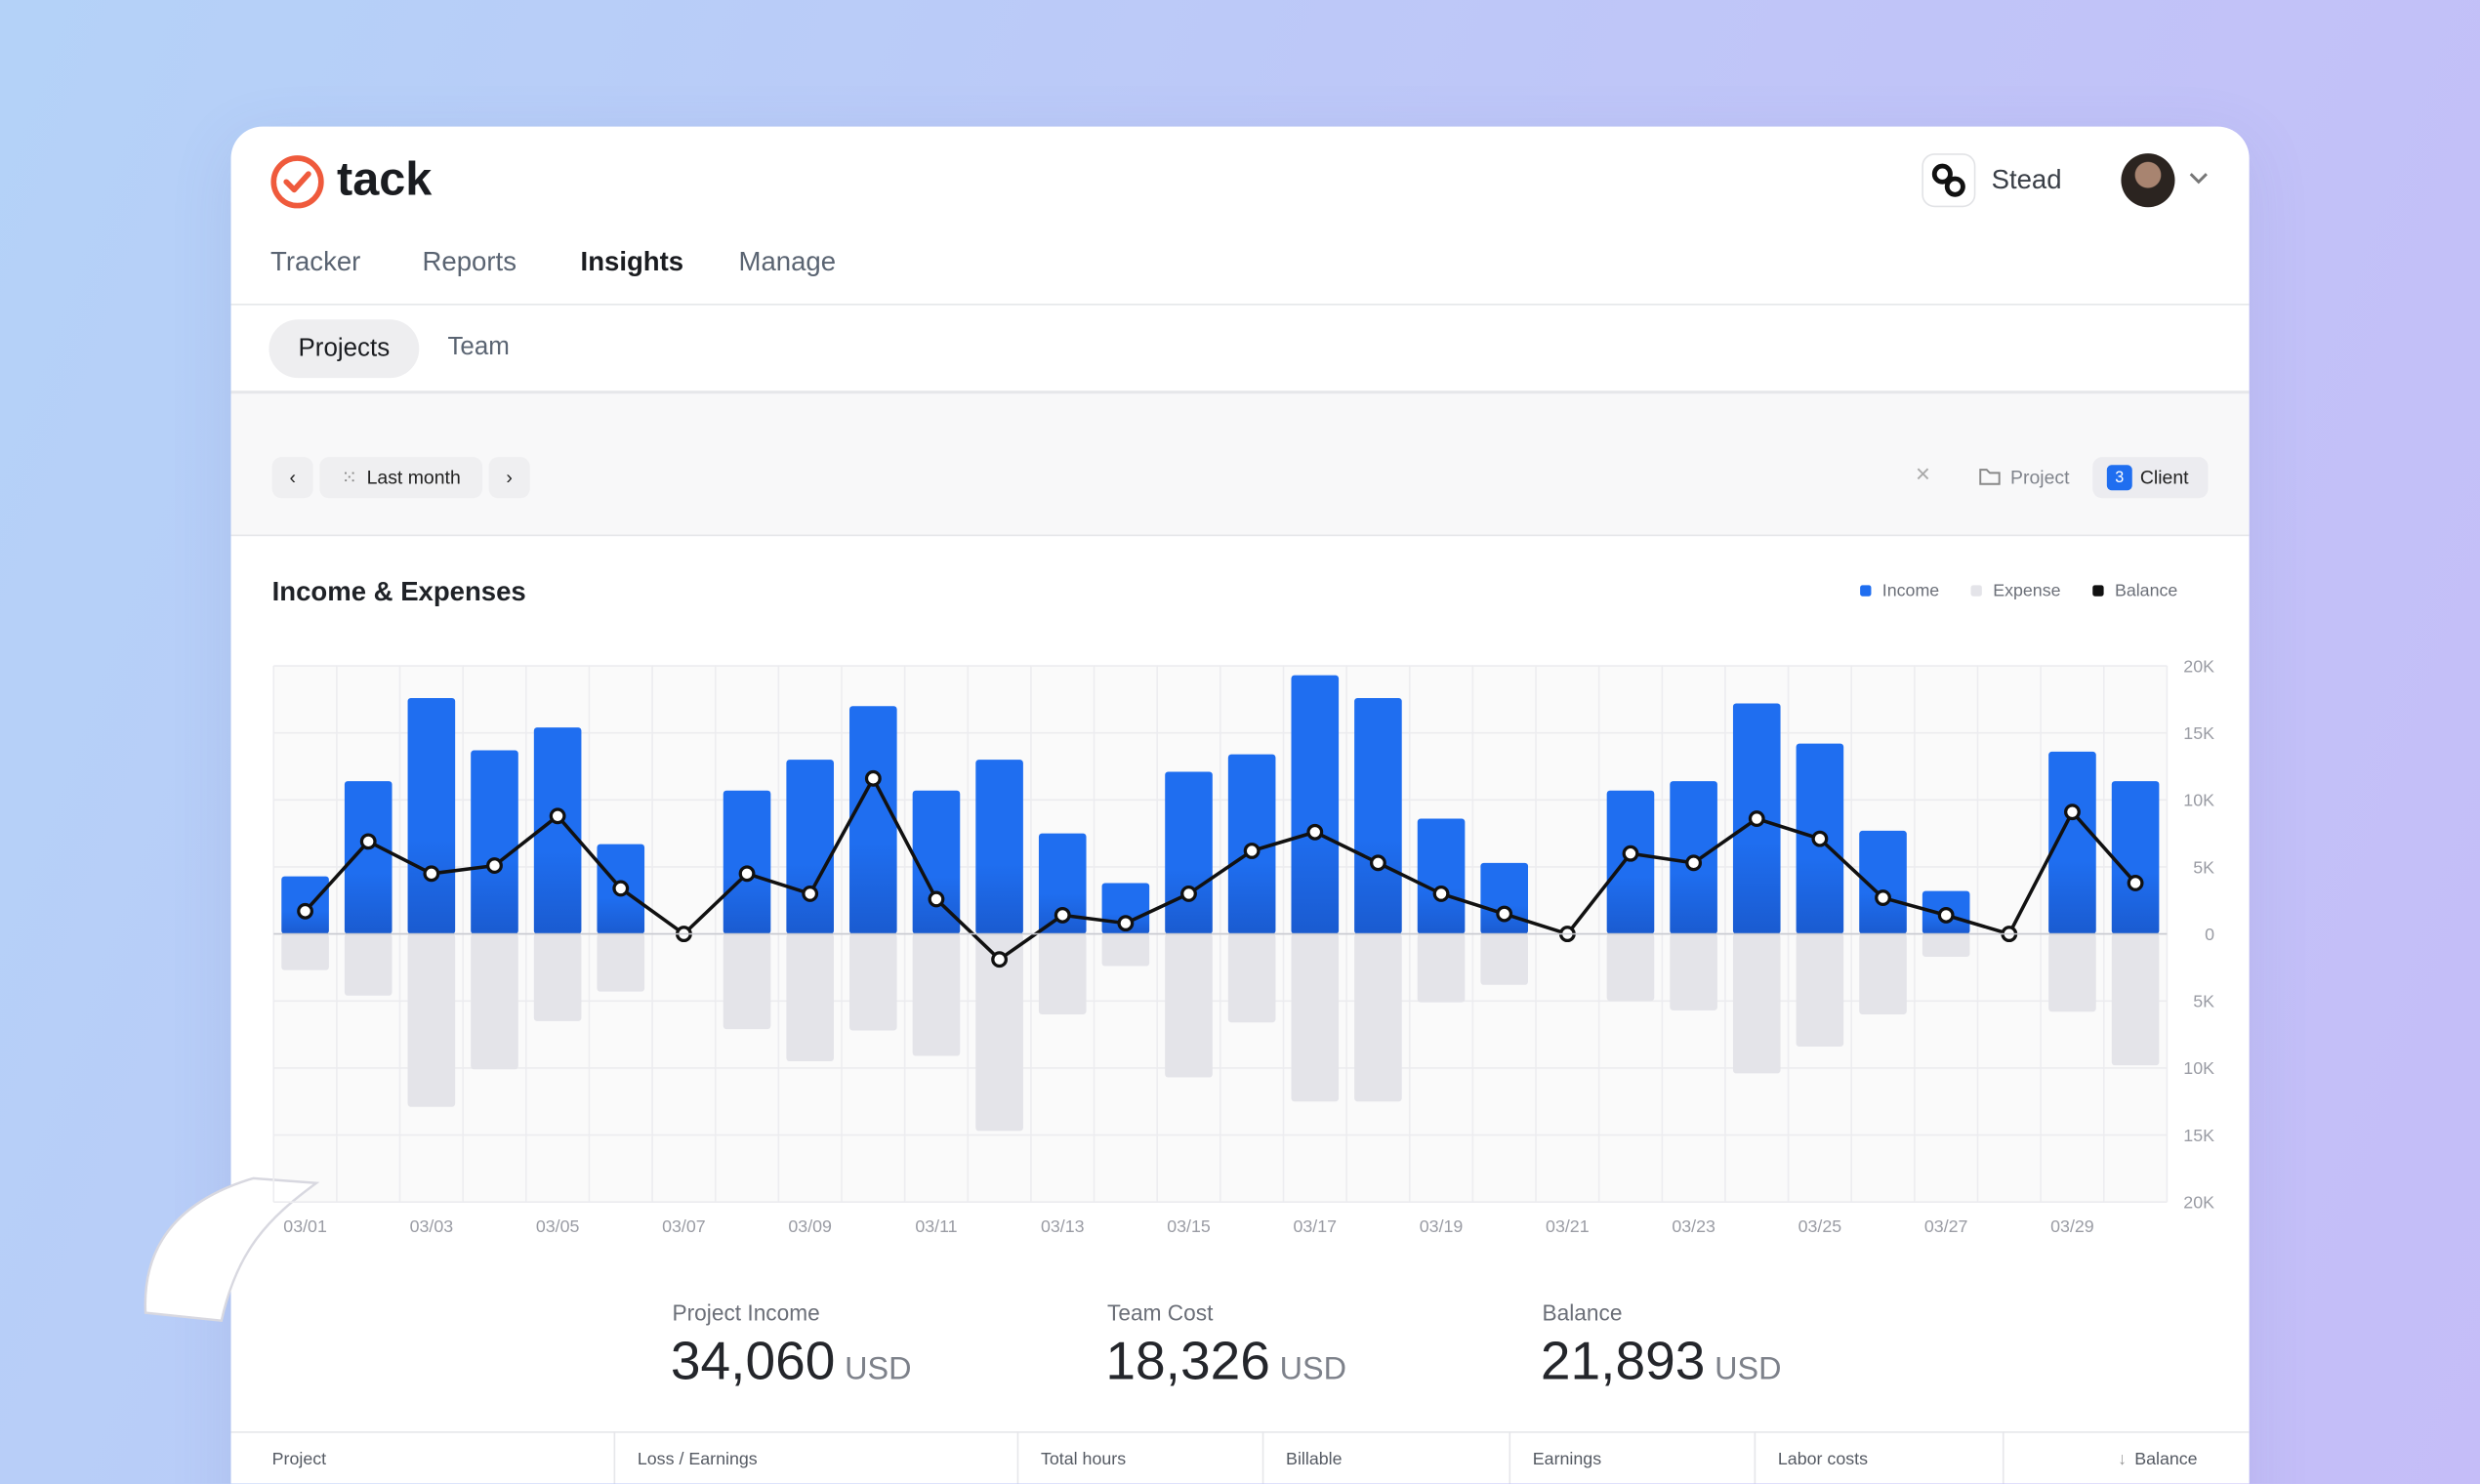 Image resolution: width=2480 pixels, height=1484 pixels. I want to click on stat-value: 18,326 USD, so click(1225, 1363).